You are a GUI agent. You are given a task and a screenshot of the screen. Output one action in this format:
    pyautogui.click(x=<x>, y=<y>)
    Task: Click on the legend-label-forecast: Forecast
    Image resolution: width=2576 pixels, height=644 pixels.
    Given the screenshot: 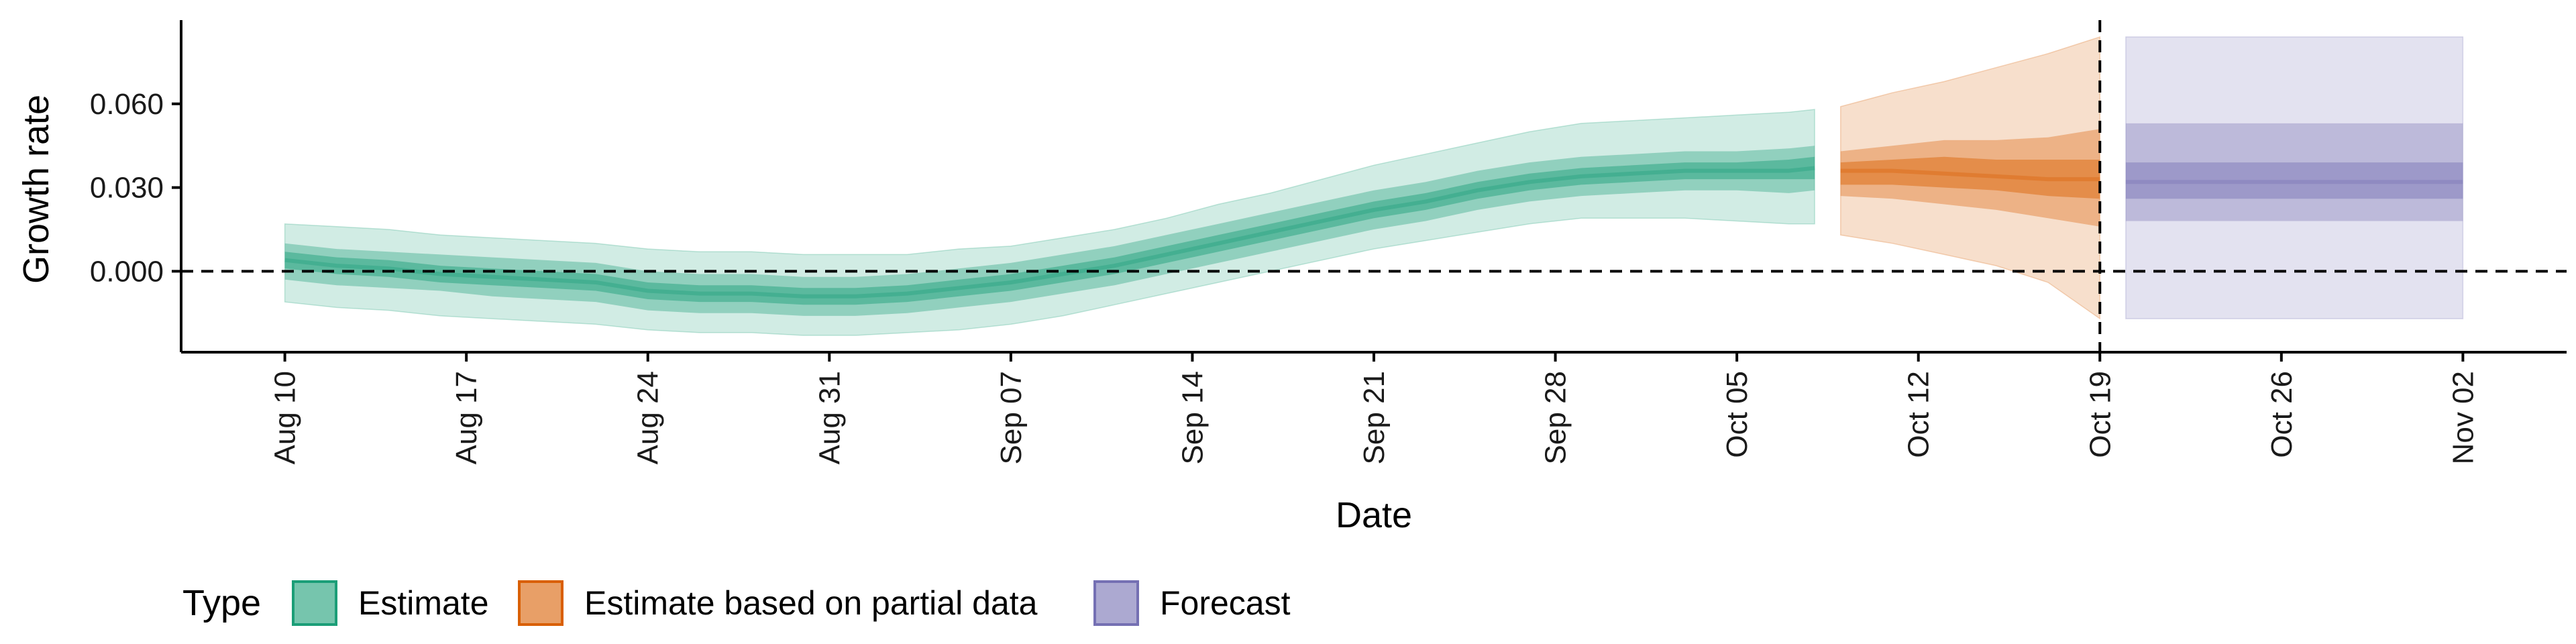 What is the action you would take?
    pyautogui.click(x=1225, y=603)
    